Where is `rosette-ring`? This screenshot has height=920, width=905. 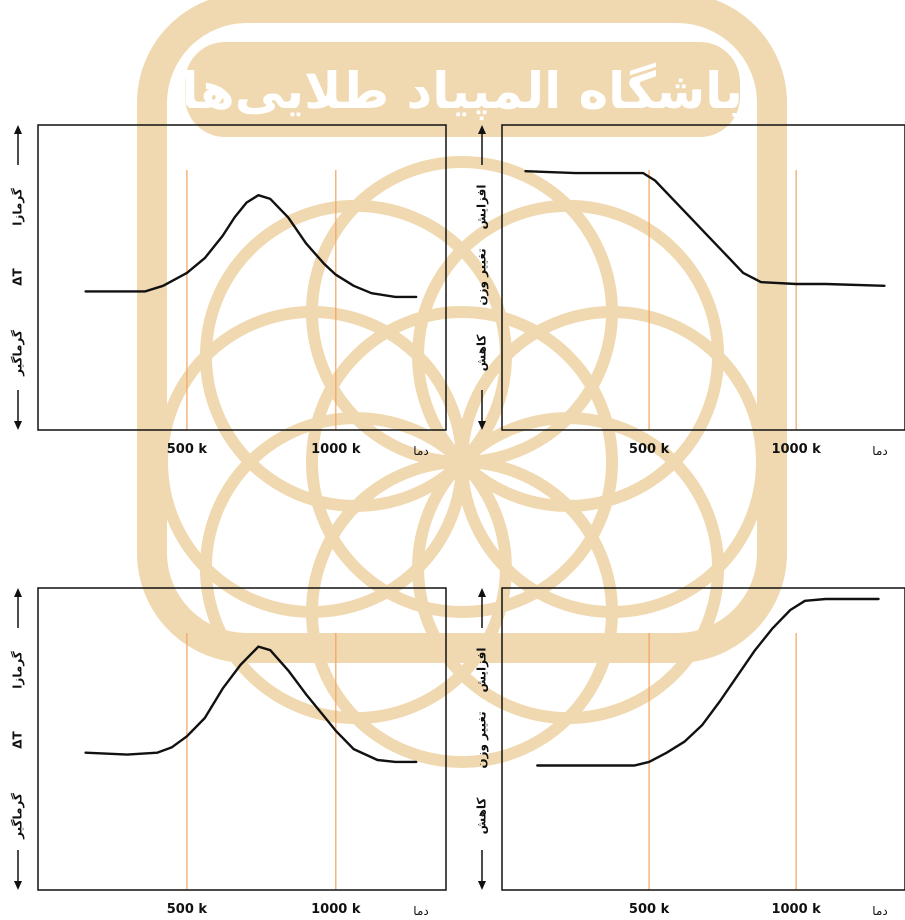
rosette-ring is located at coordinates (462, 462).